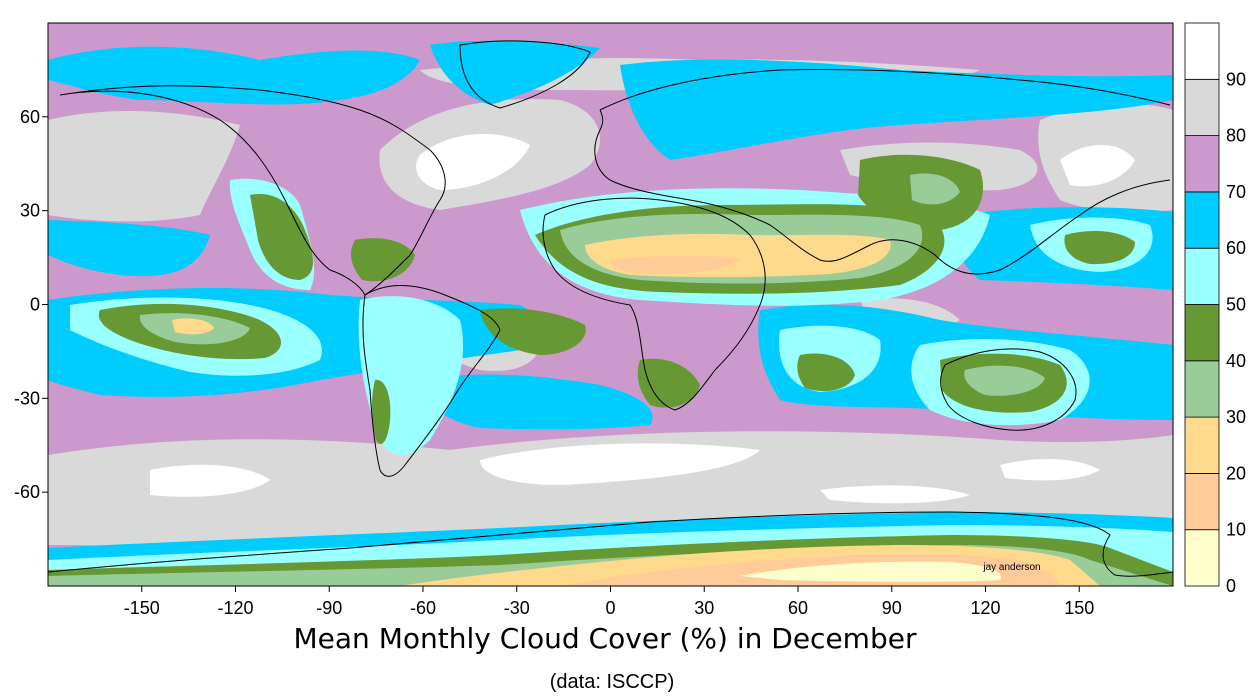 The width and height of the screenshot is (1258, 699). Describe the element at coordinates (1236, 473) in the screenshot. I see `legend-tick-label: 20` at that location.